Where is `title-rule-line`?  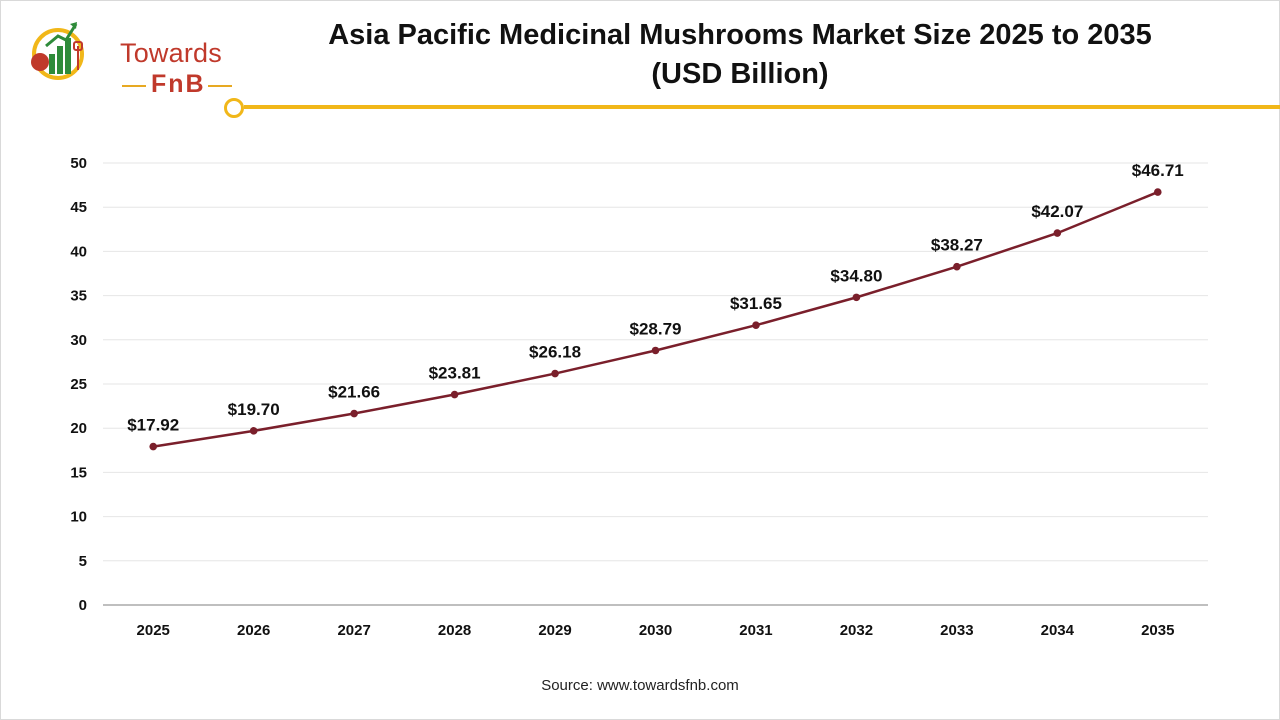
title-rule-line is located at coordinates (762, 107).